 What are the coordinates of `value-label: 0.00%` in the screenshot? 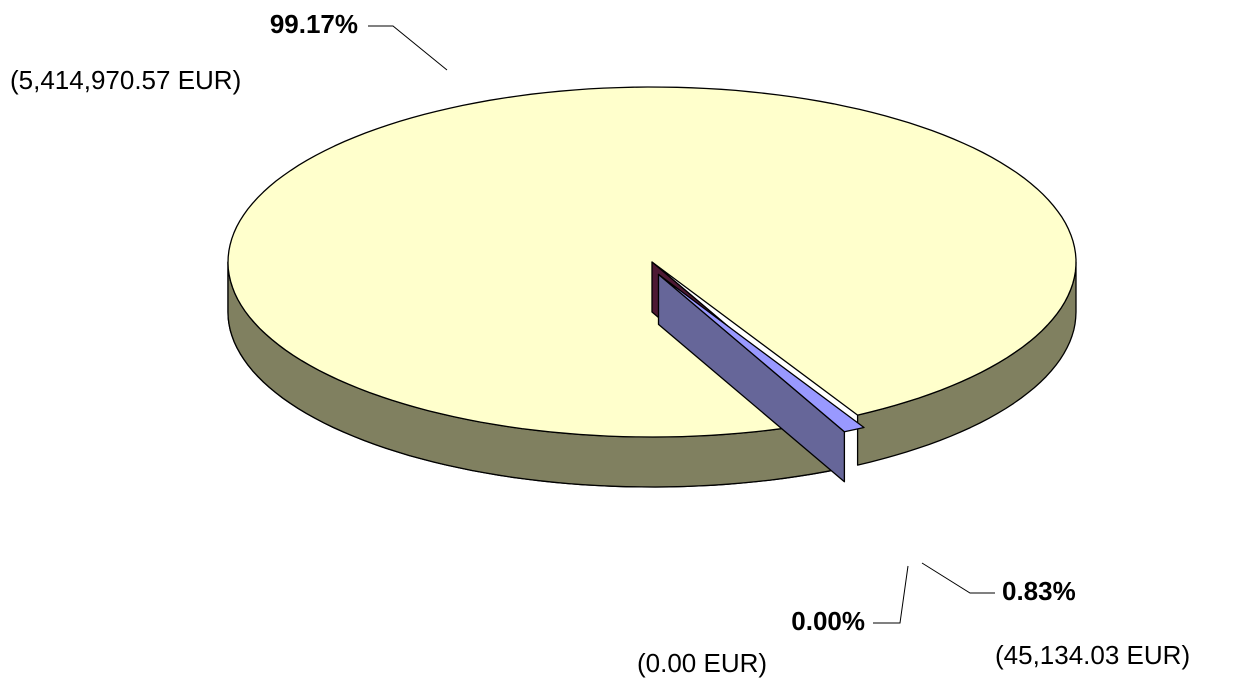 It's located at (828, 621).